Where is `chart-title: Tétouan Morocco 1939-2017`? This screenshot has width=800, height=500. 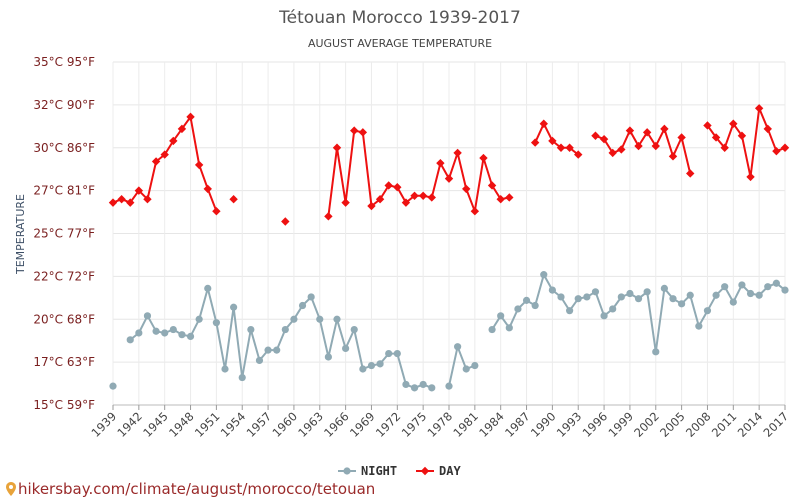 chart-title: Tétouan Morocco 1939-2017 is located at coordinates (399, 18).